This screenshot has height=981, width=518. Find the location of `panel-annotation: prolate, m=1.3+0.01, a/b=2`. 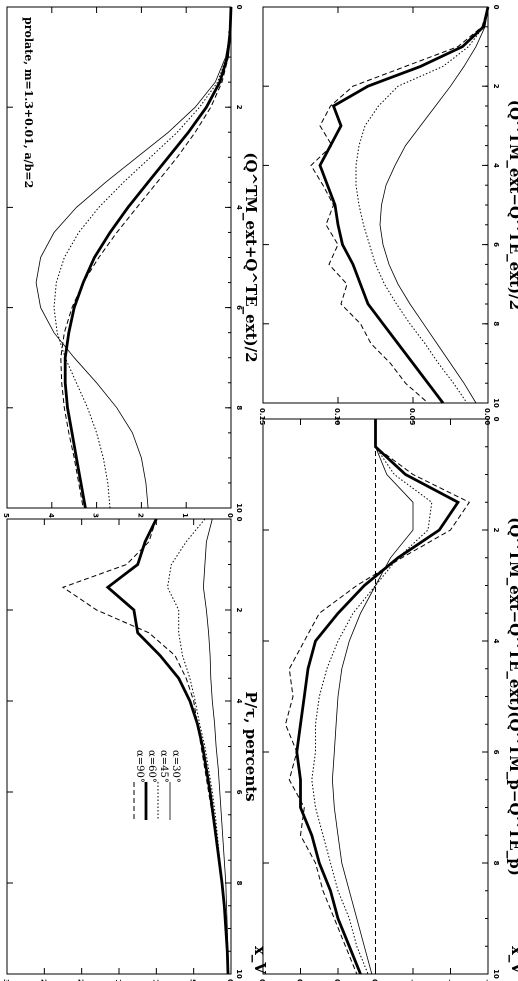

panel-annotation: prolate, m=1.3+0.01, a/b=2 is located at coordinates (28, 102).